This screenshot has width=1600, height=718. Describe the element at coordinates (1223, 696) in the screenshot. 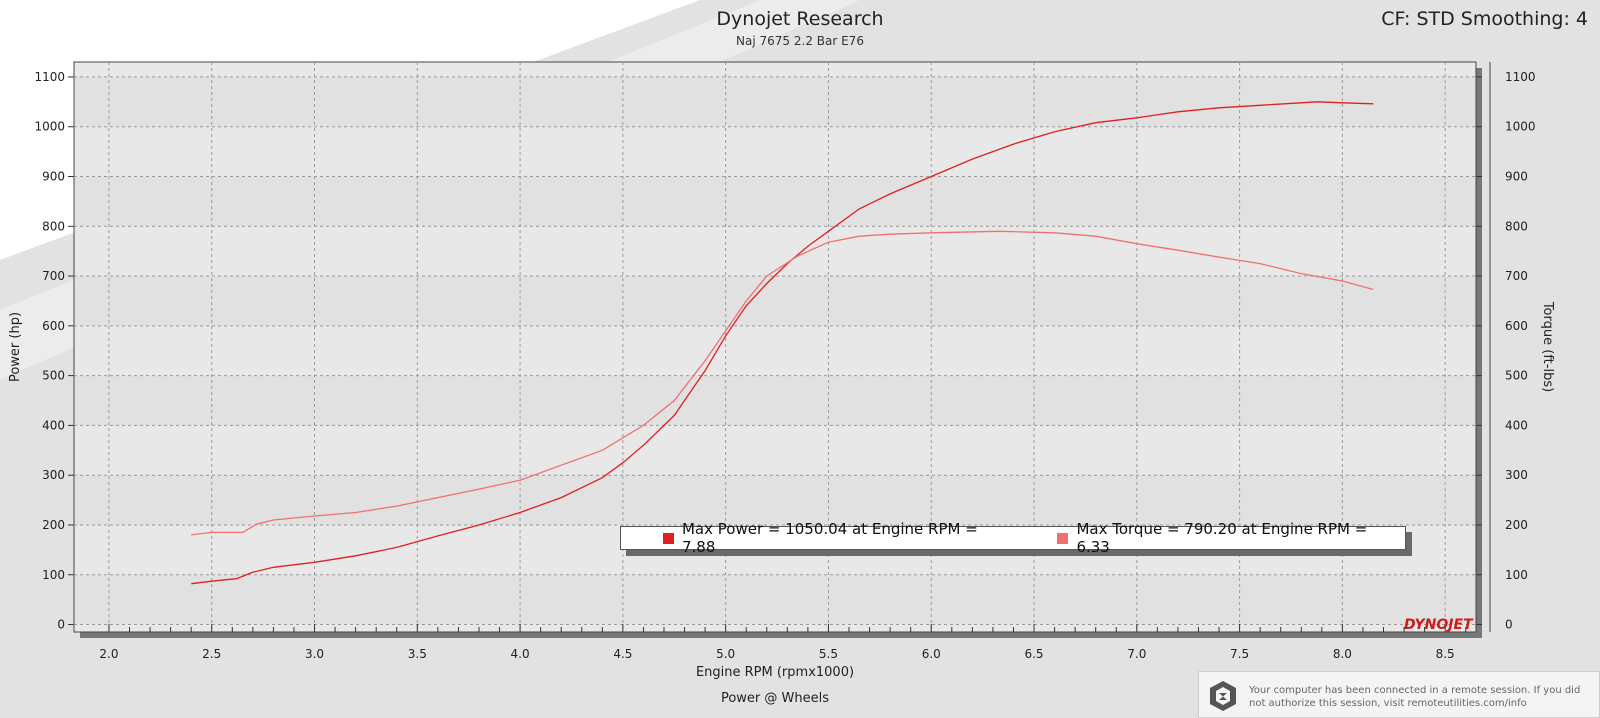

I see `remote-session-icon` at that location.